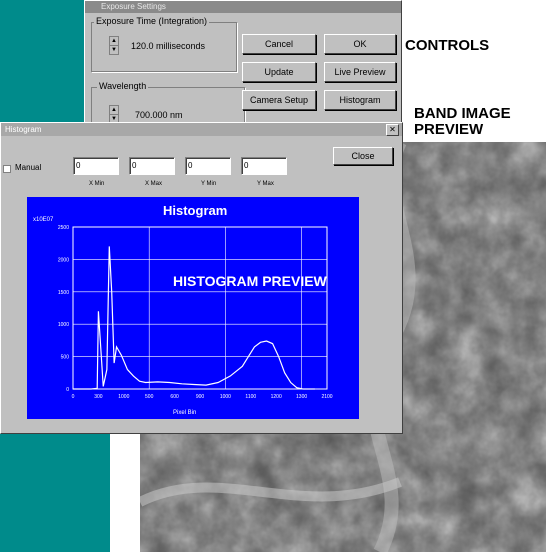  What do you see at coordinates (360, 44) in the screenshot?
I see `ok-button: OK` at bounding box center [360, 44].